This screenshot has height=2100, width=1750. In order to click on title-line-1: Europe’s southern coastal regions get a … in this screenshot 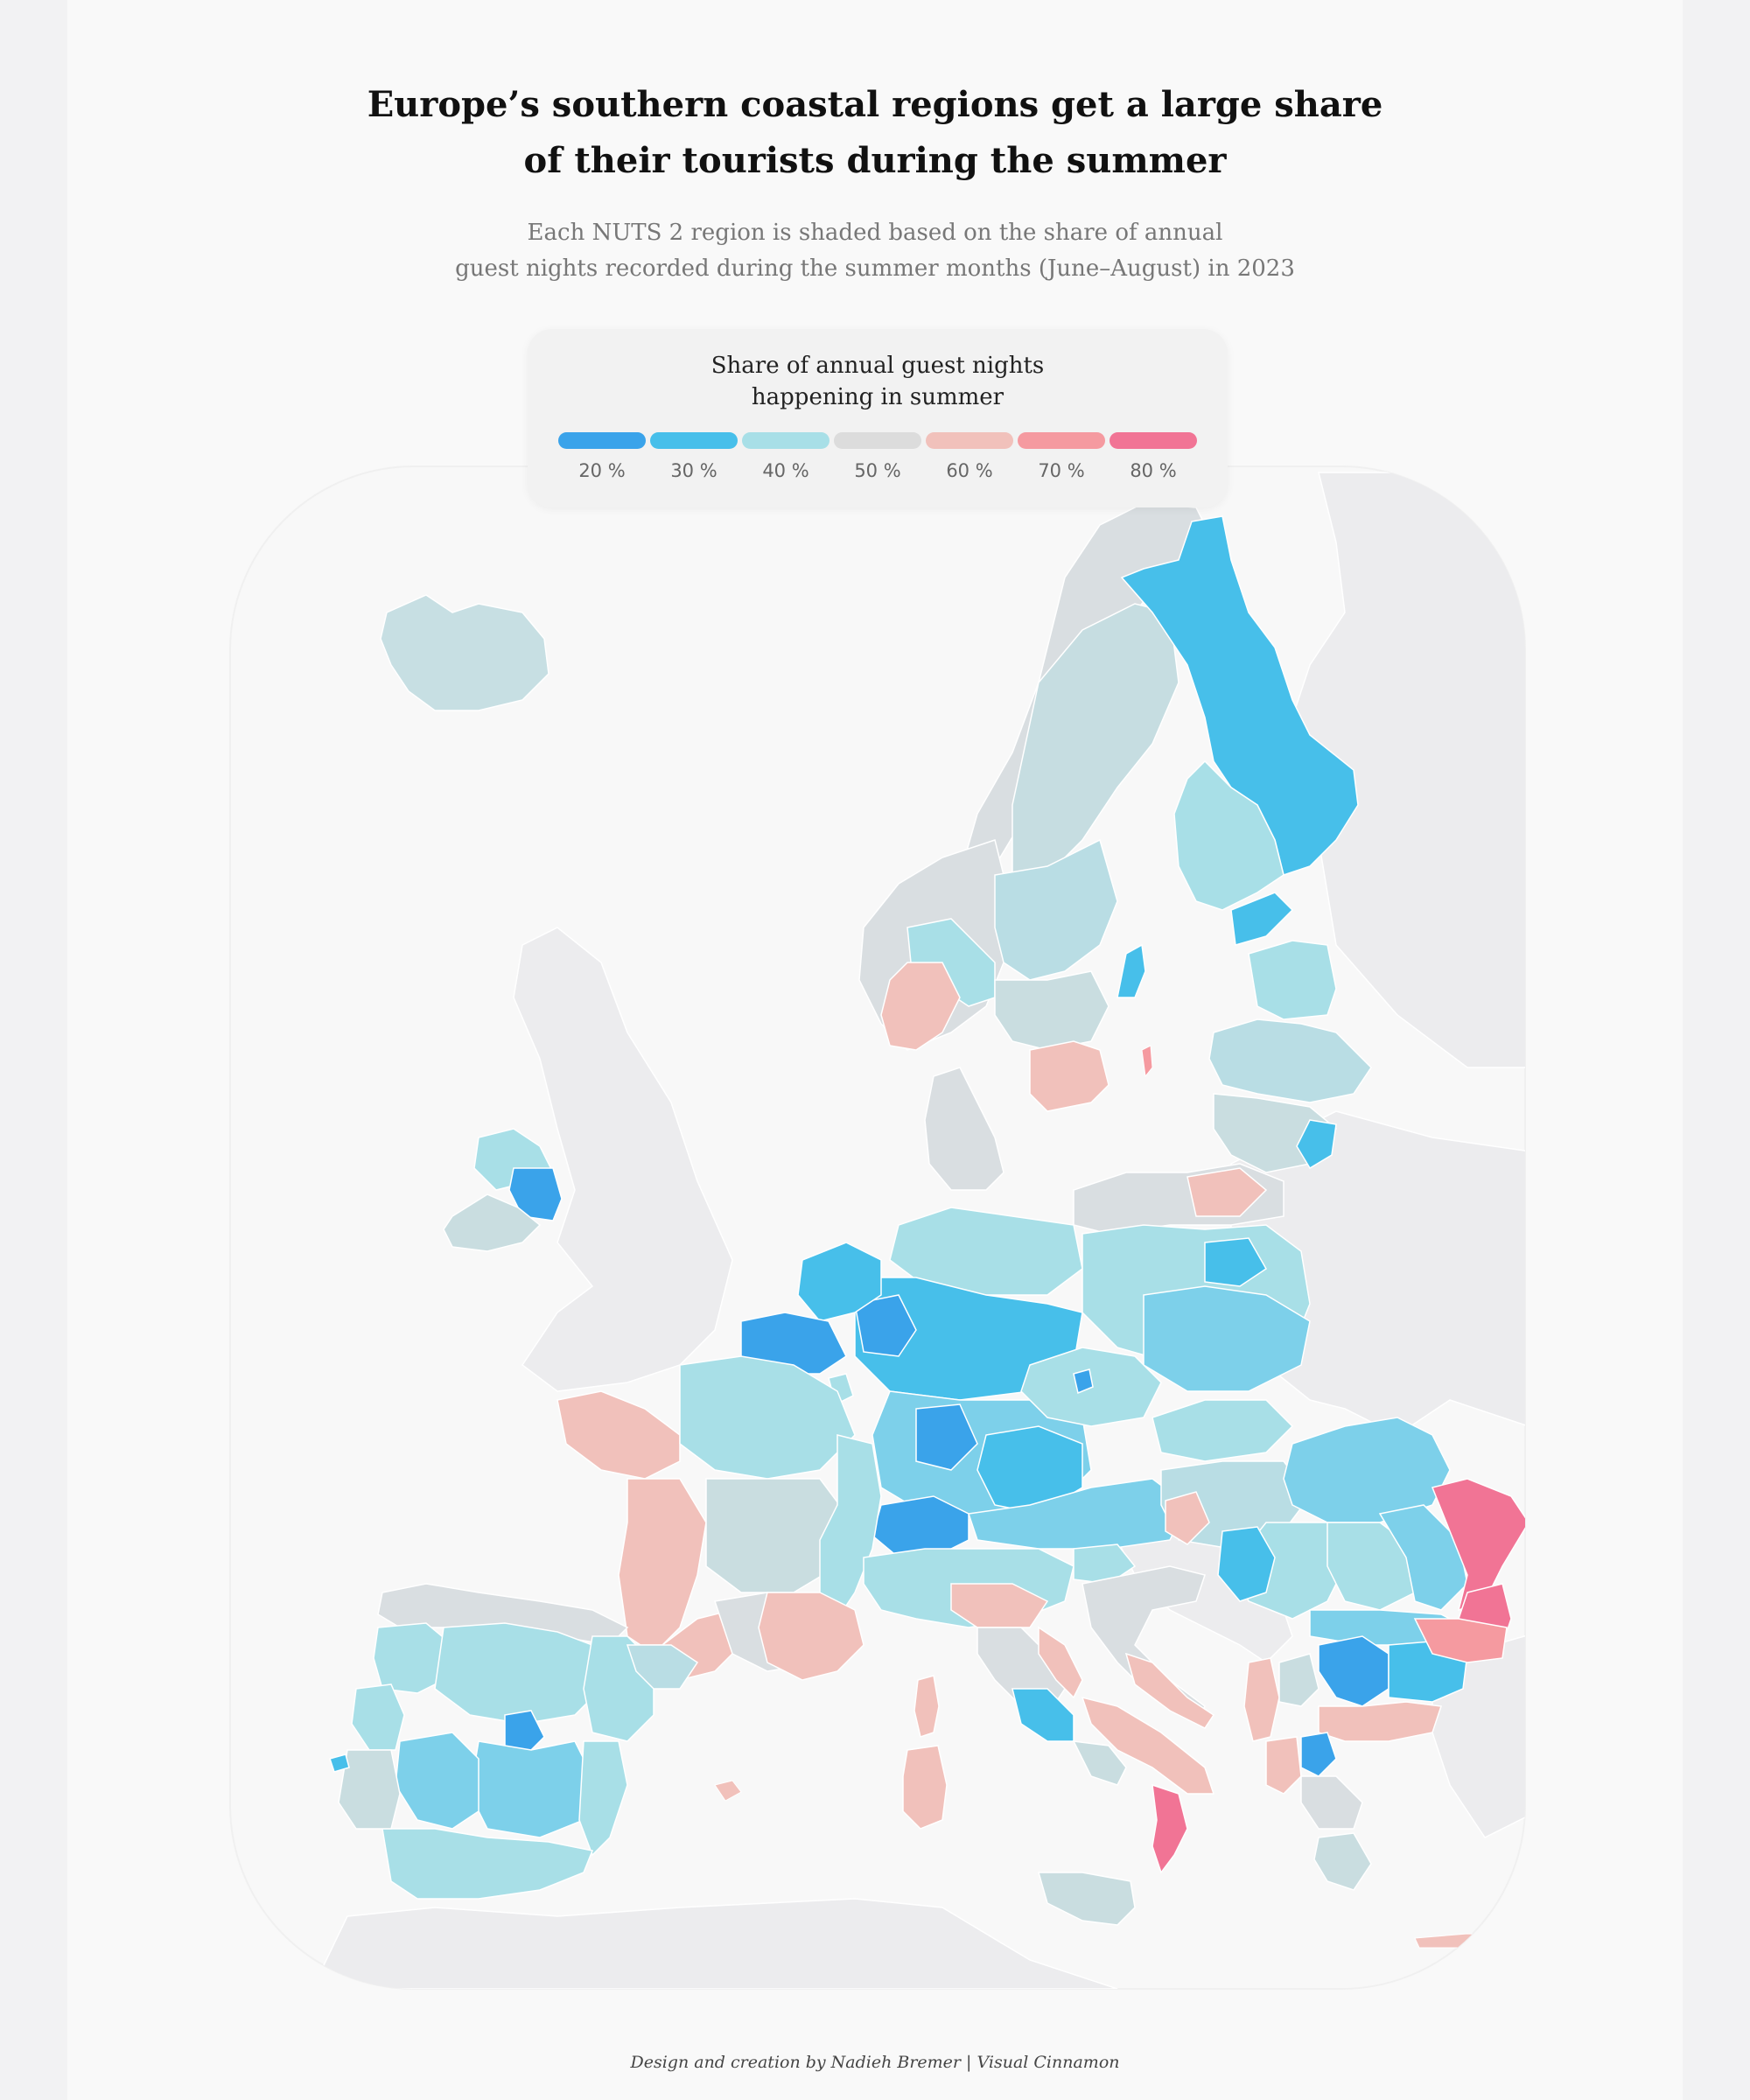, I will do `click(875, 104)`.